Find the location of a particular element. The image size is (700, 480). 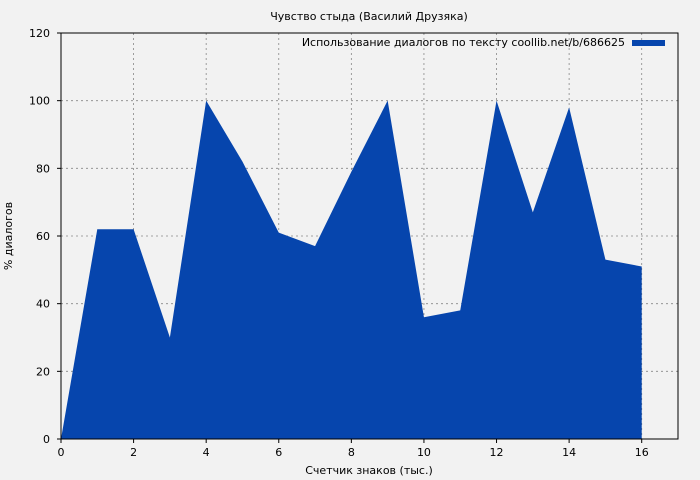

x-tick-label: 10 is located at coordinates (424, 452).